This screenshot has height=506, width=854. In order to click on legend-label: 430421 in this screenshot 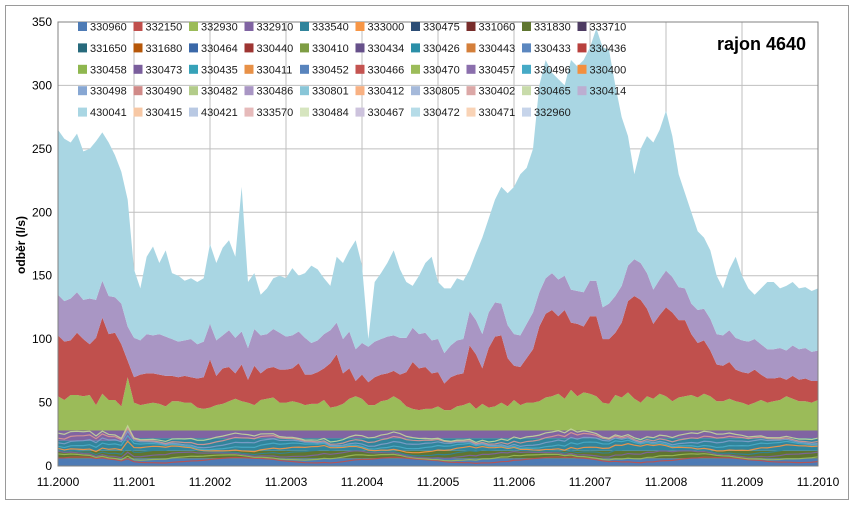, I will do `click(219, 113)`.